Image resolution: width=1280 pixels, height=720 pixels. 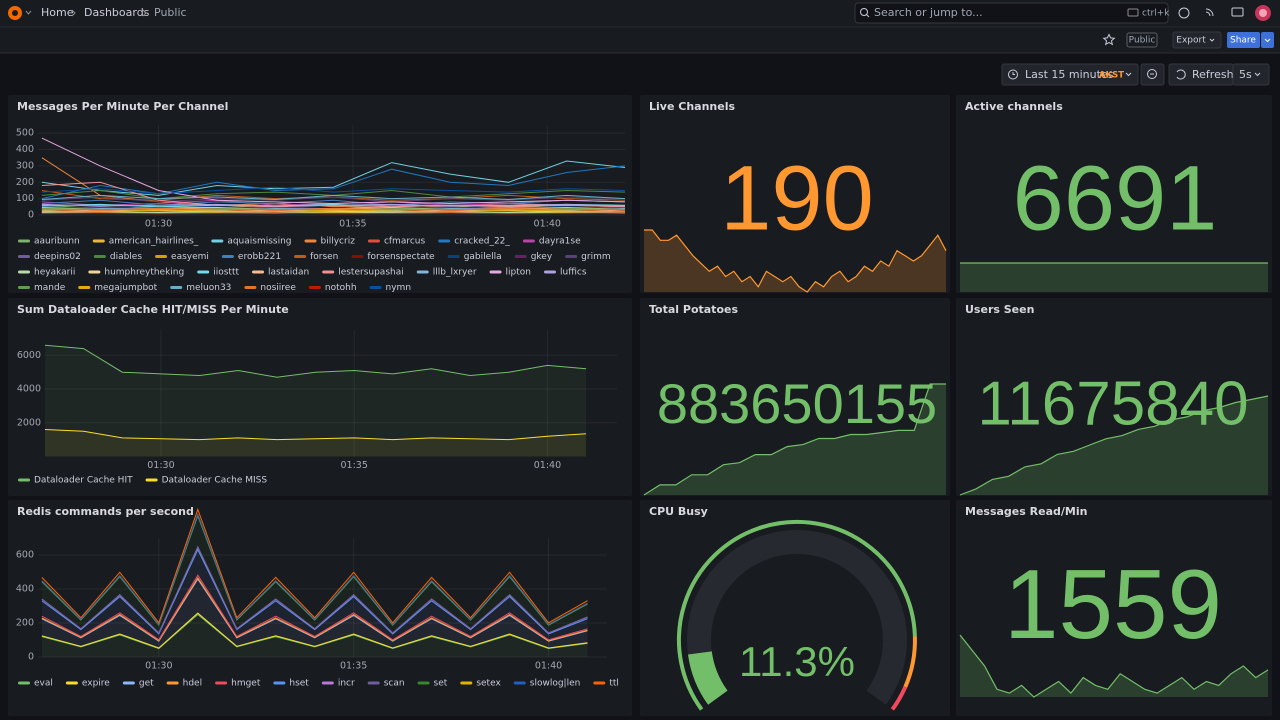 I want to click on time-picker, so click(x=1070, y=74).